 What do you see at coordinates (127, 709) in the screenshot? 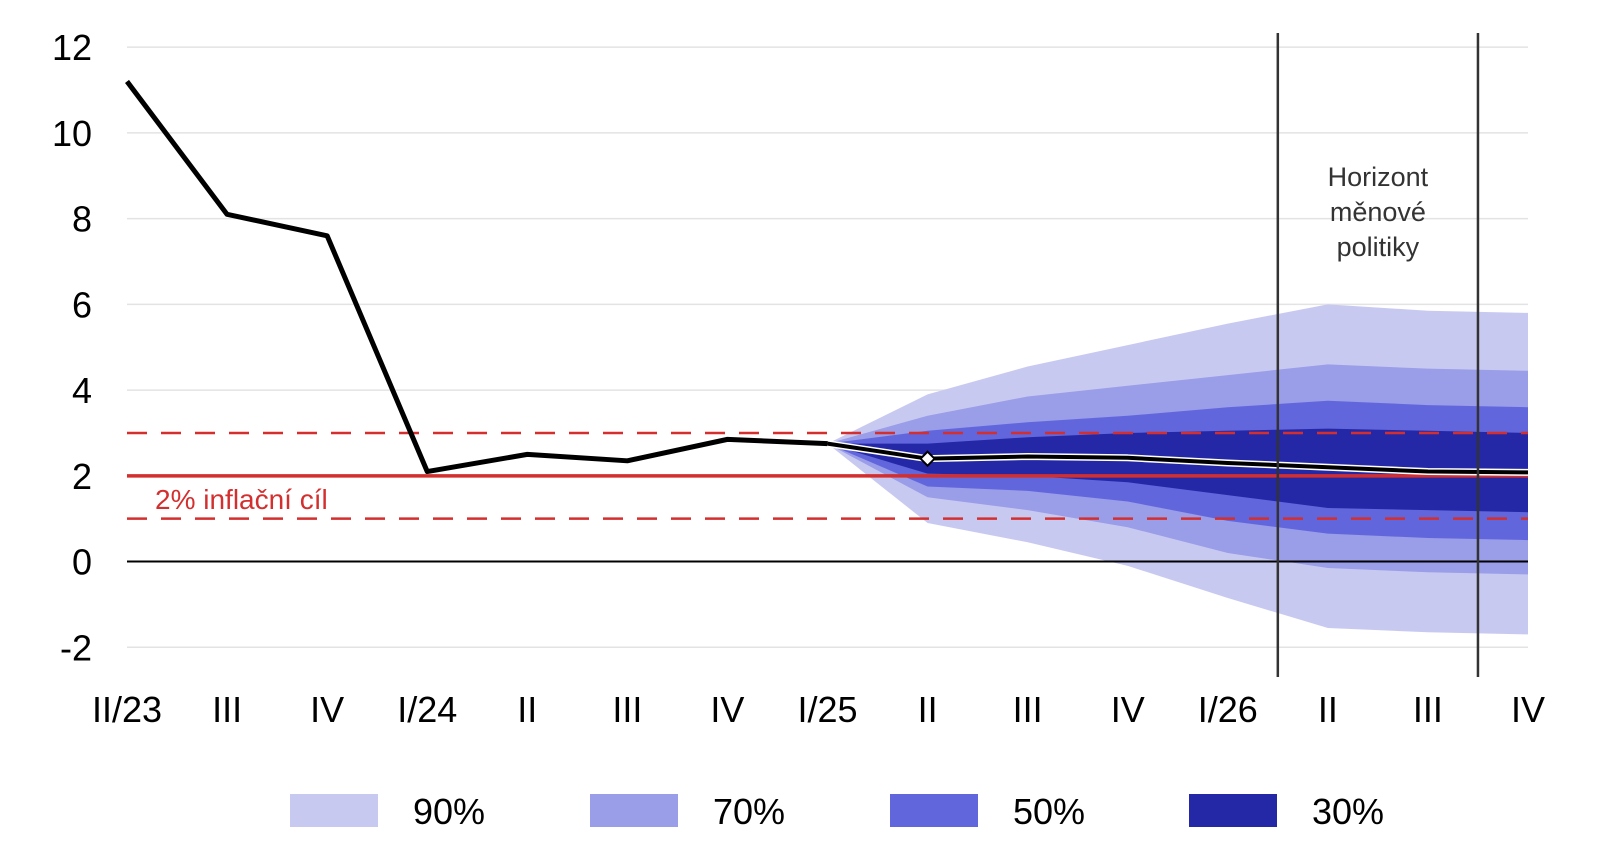
I see `x-tick-label: II/23` at bounding box center [127, 709].